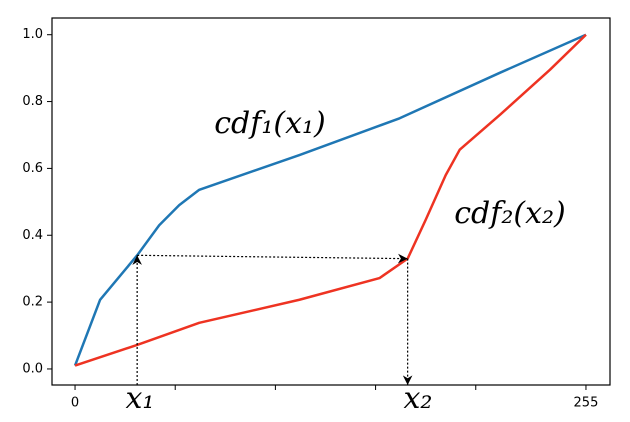  I want to click on y-tick-label: 0.4, so click(32, 235).